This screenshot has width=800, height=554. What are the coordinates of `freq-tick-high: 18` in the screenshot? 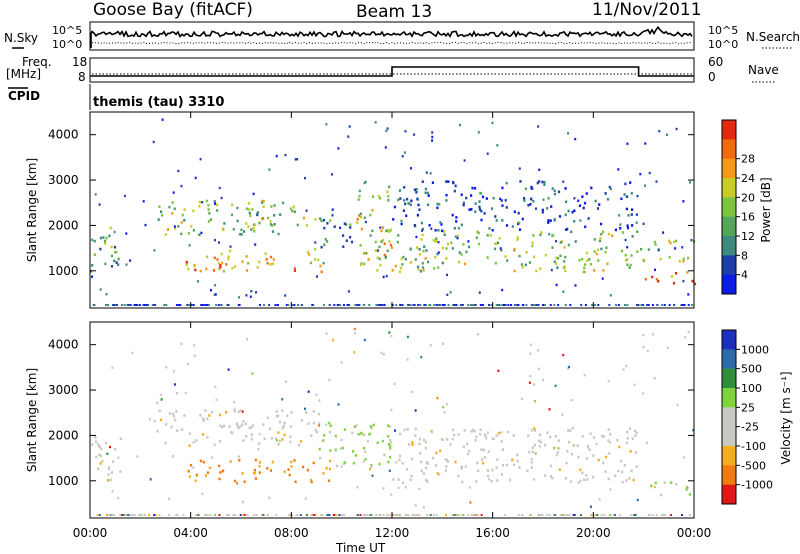 It's located at (79, 62).